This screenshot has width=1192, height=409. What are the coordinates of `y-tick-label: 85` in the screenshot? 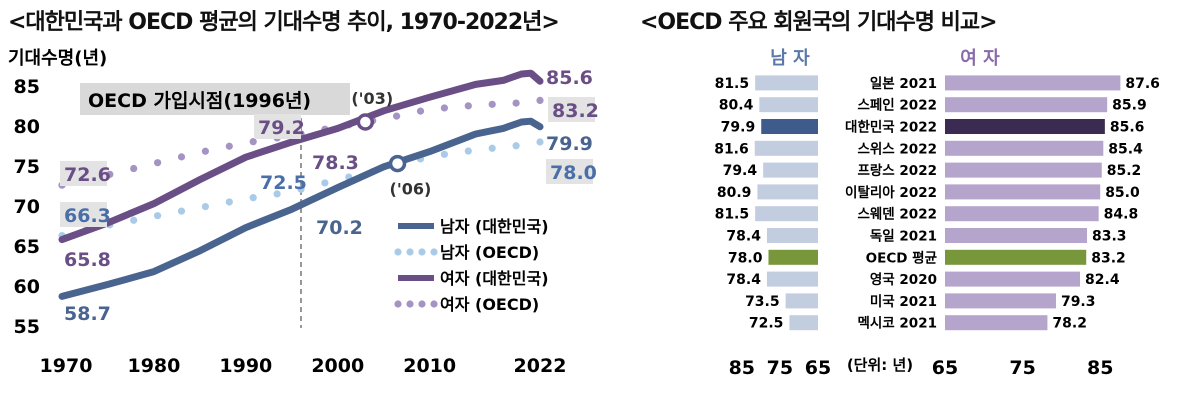 It's located at (27, 87).